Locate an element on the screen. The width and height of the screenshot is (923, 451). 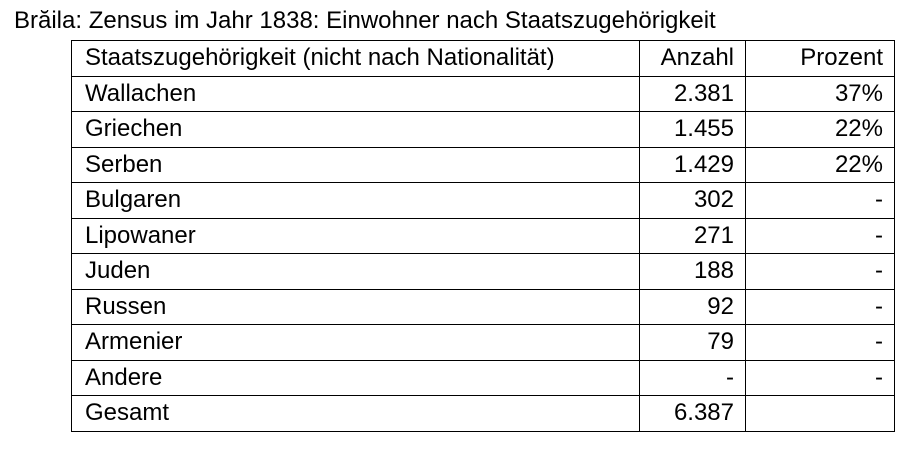
table-total-row: Gesamt 6.387 is located at coordinates (483, 413).